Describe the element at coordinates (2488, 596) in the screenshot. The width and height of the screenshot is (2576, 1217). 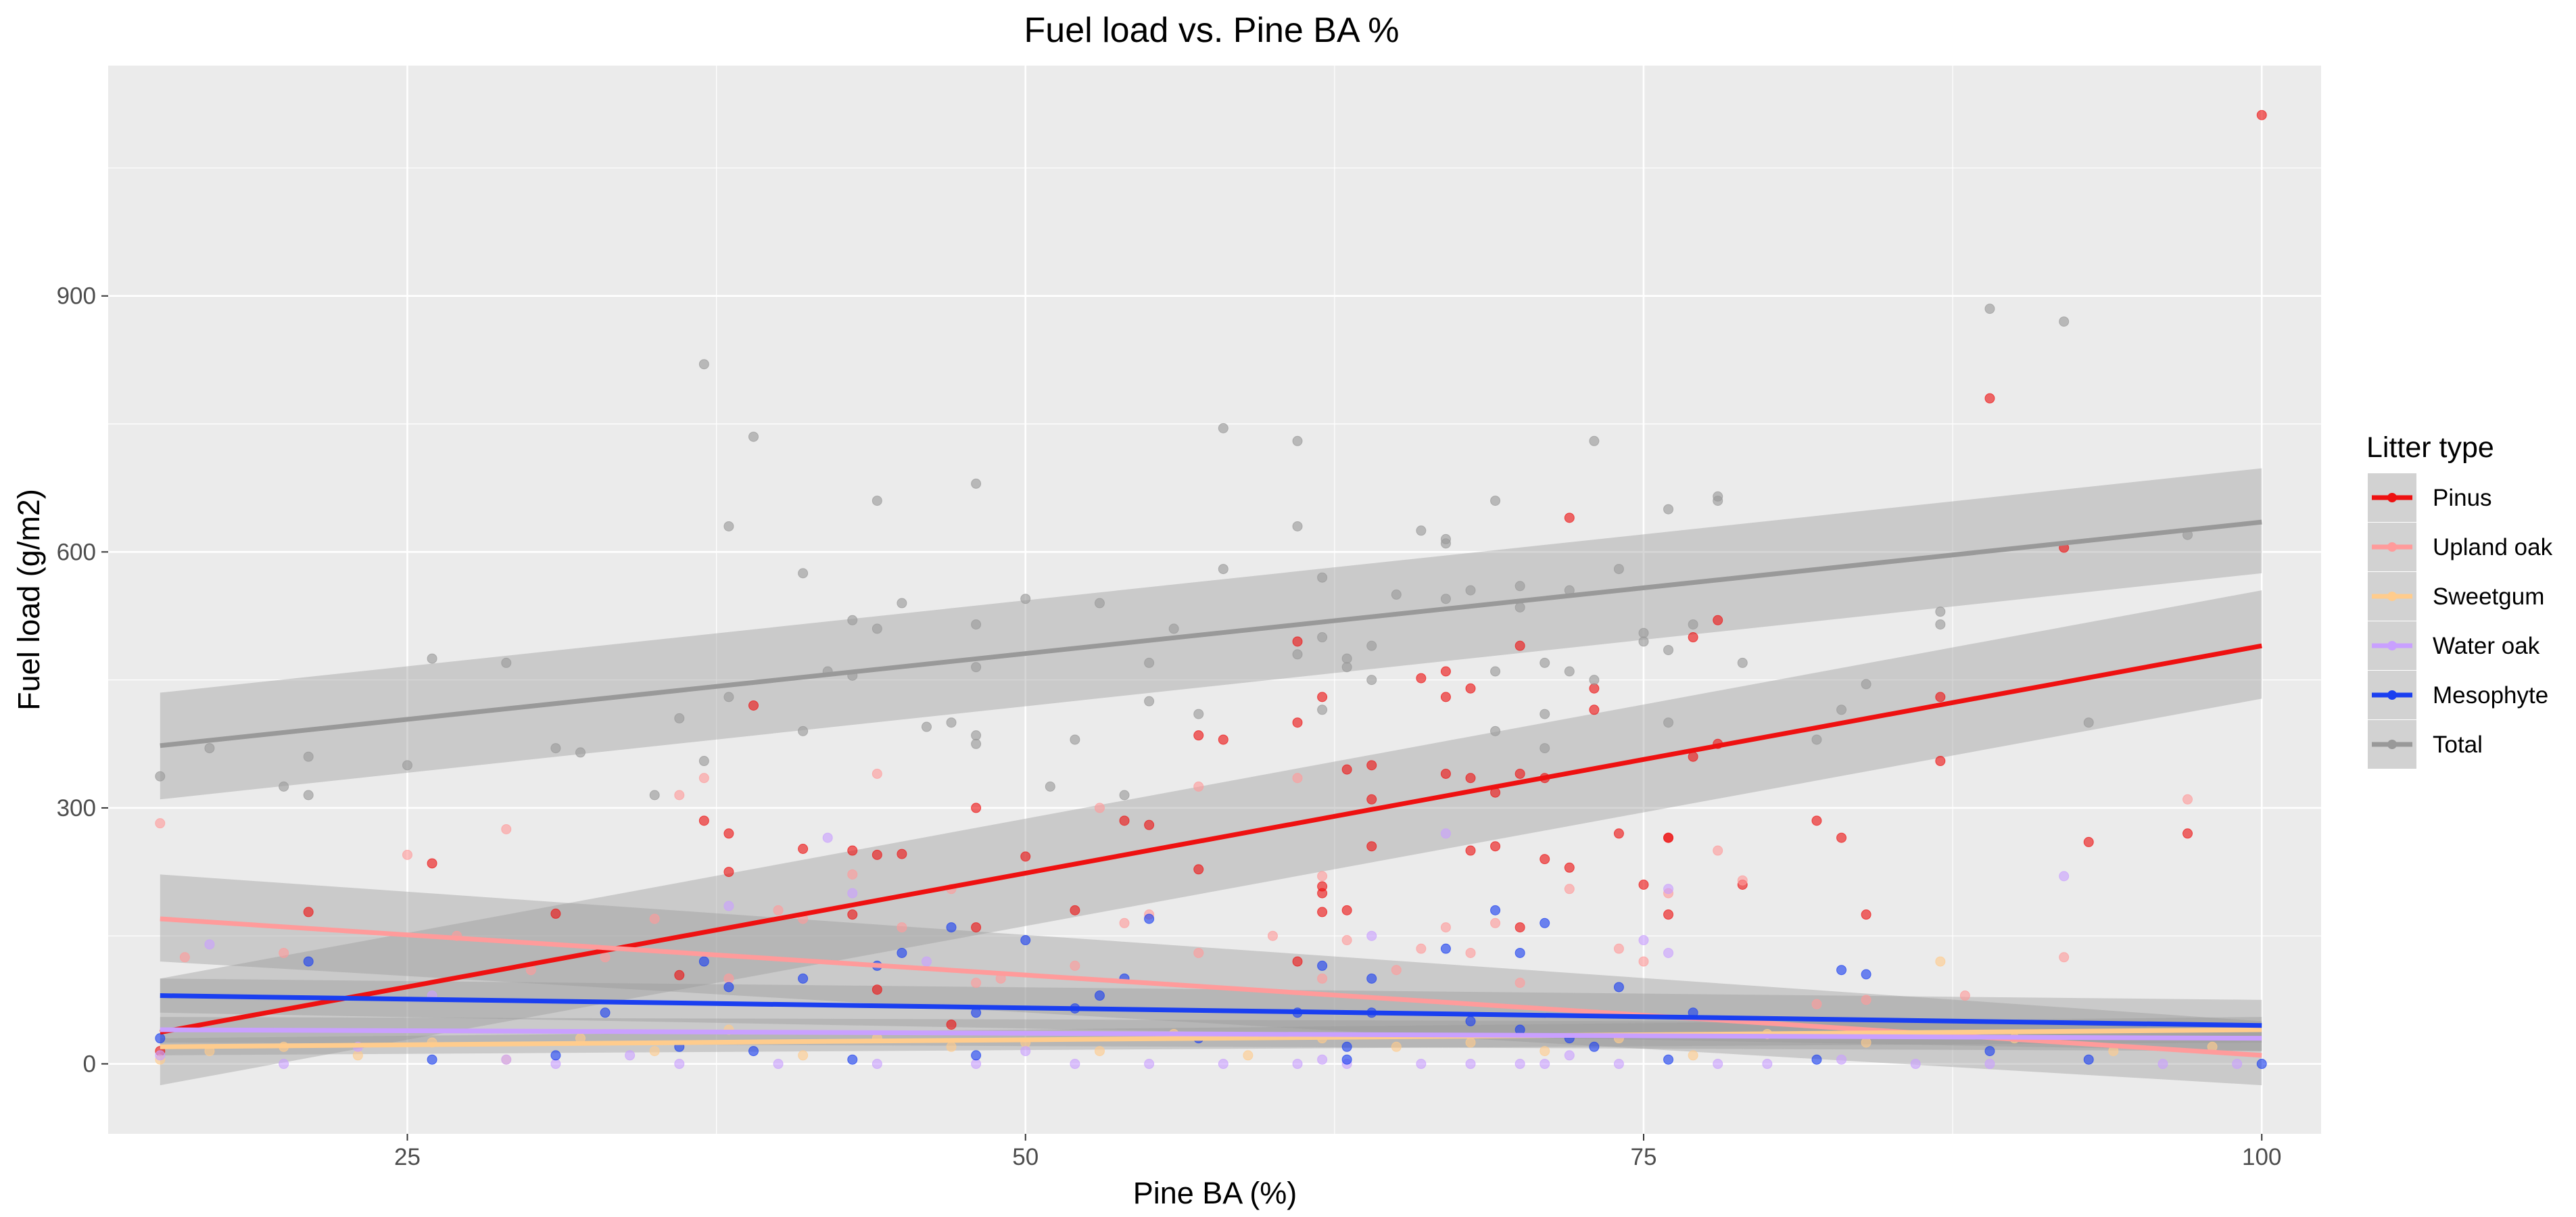
I see `legend-label-sweetgum: Sweetgum` at that location.